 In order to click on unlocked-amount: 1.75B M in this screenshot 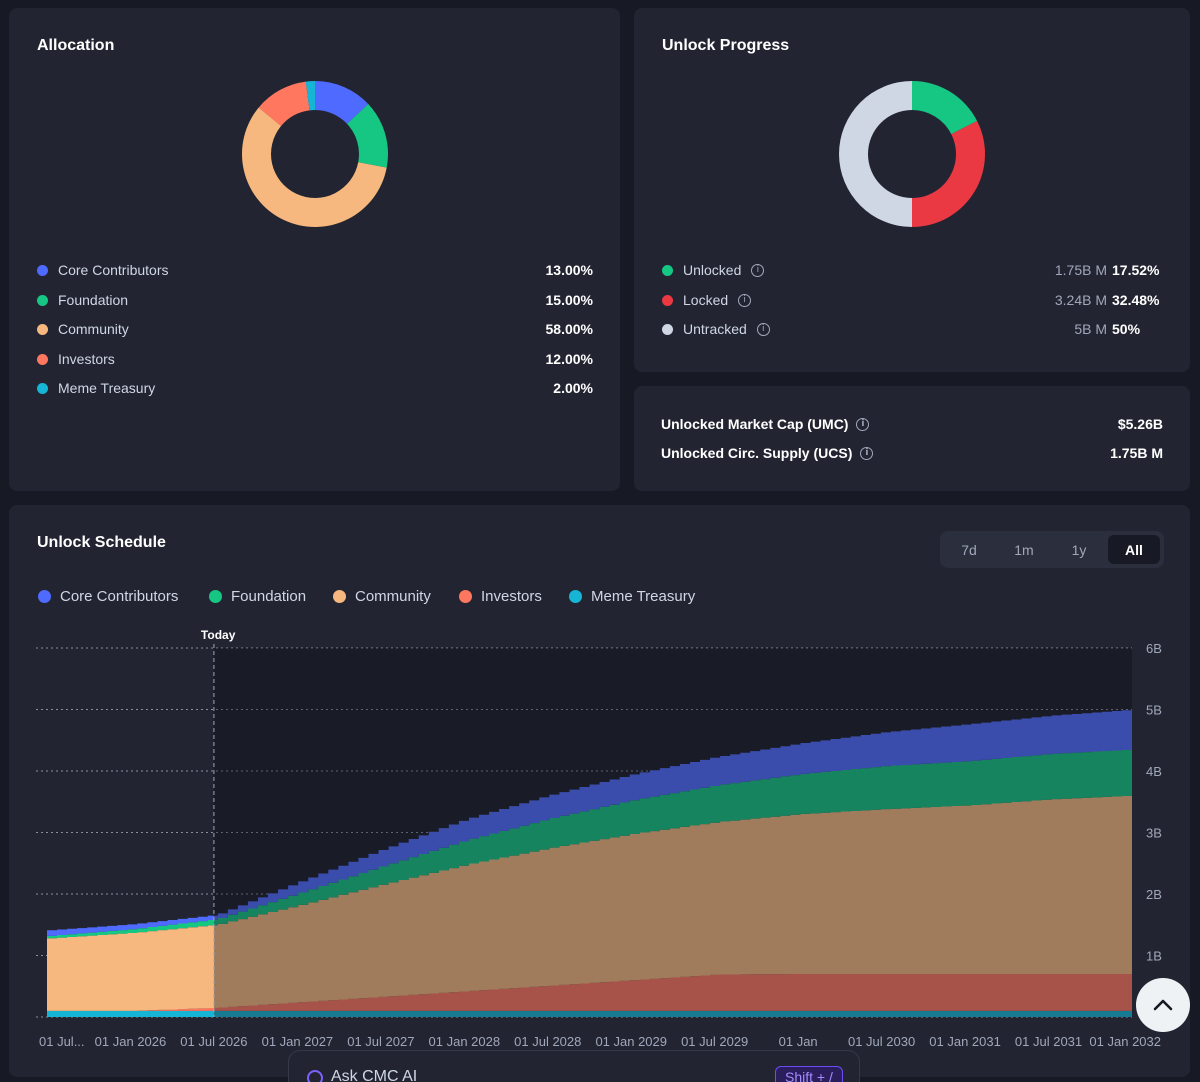, I will do `click(1080, 270)`.